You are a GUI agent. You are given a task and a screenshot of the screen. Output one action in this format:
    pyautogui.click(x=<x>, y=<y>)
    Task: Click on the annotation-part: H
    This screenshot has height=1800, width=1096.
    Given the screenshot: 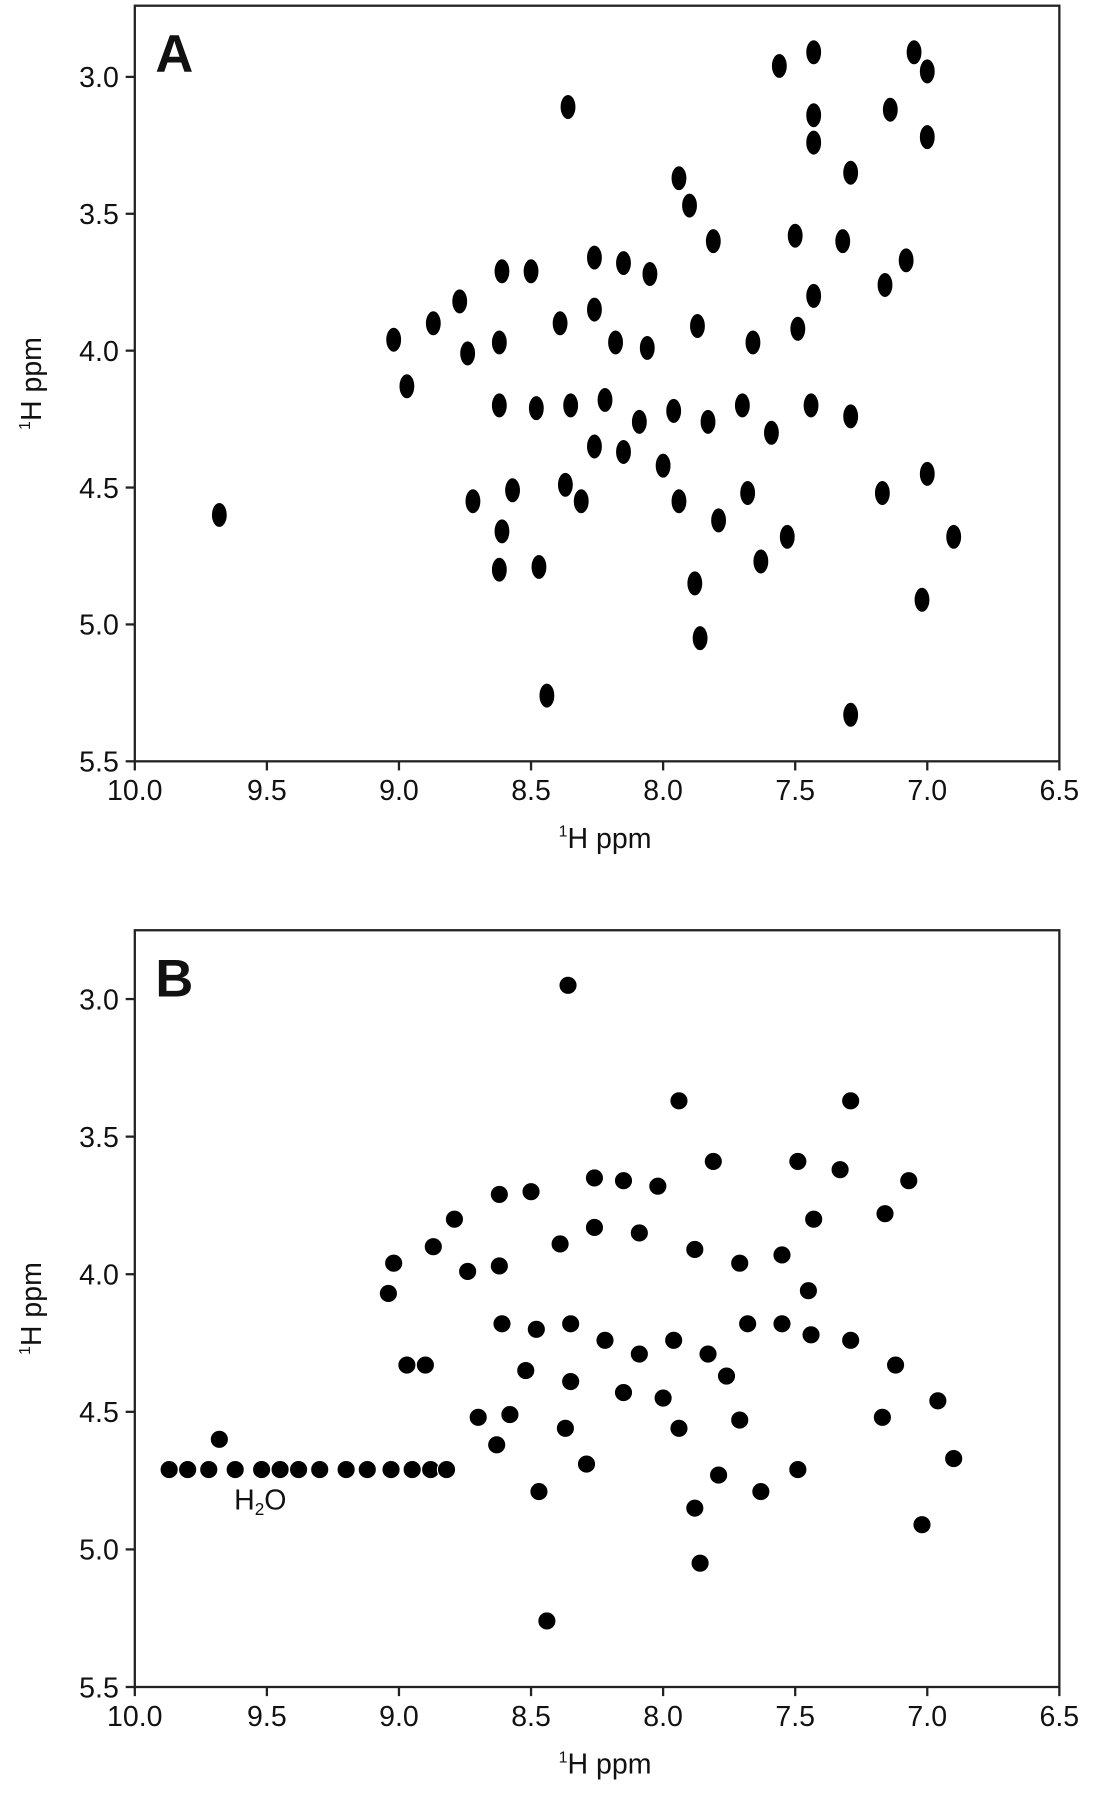 What is the action you would take?
    pyautogui.click(x=244, y=1501)
    